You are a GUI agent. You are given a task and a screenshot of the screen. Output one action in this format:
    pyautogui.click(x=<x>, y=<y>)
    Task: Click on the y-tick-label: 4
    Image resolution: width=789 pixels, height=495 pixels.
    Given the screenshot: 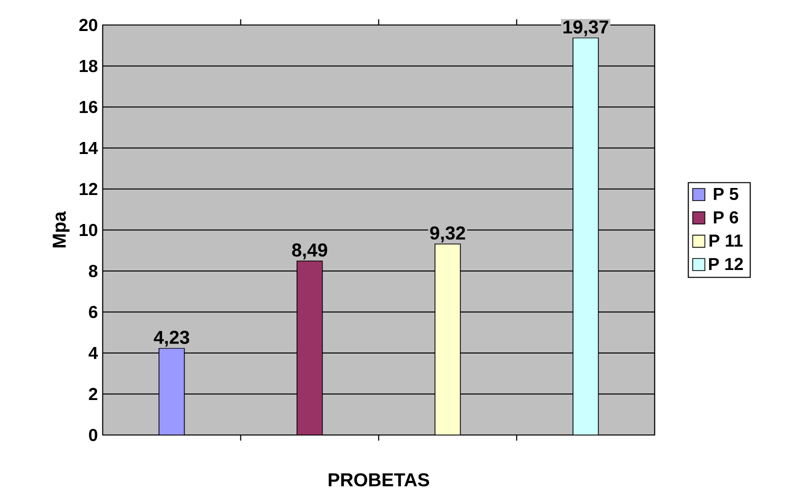 What is the action you would take?
    pyautogui.click(x=93, y=353)
    